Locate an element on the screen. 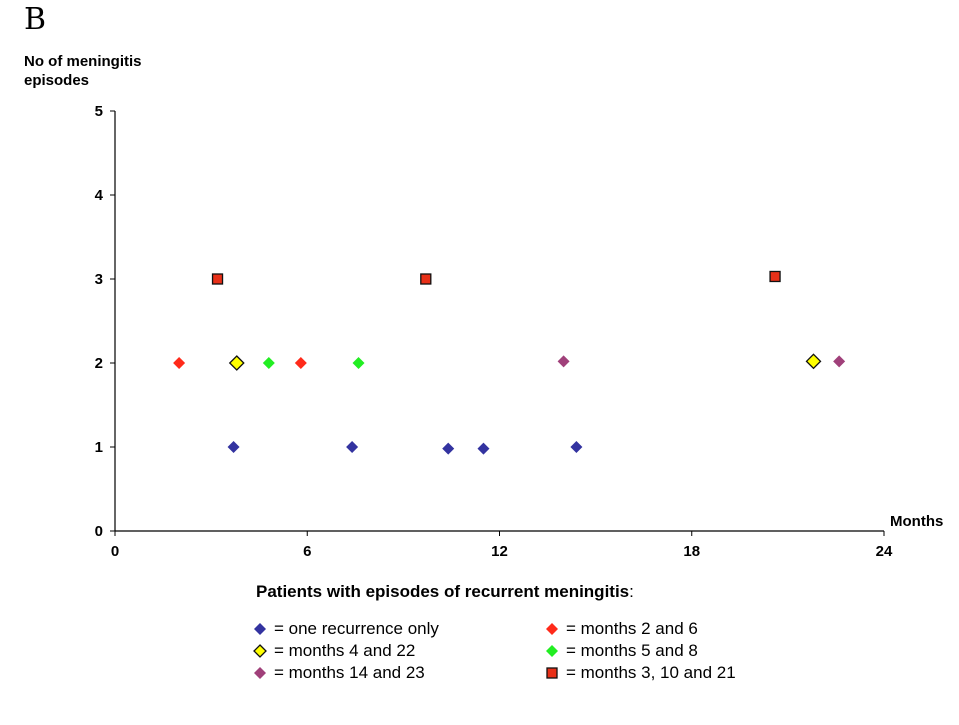 The image size is (959, 725). legend-label: = months 14 and 23 is located at coordinates (349, 672).